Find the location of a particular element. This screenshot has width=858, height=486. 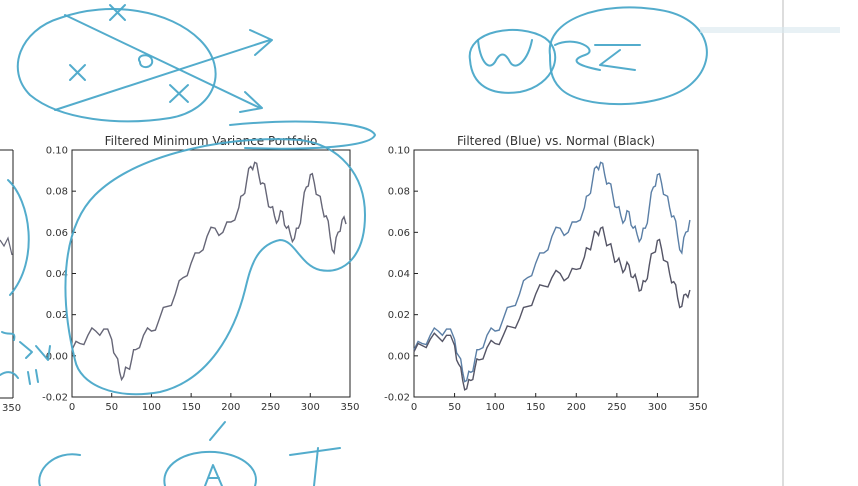

chart2-x-ticks: 0 50 100 150 200 250 300 350 is located at coordinates (559, 403).